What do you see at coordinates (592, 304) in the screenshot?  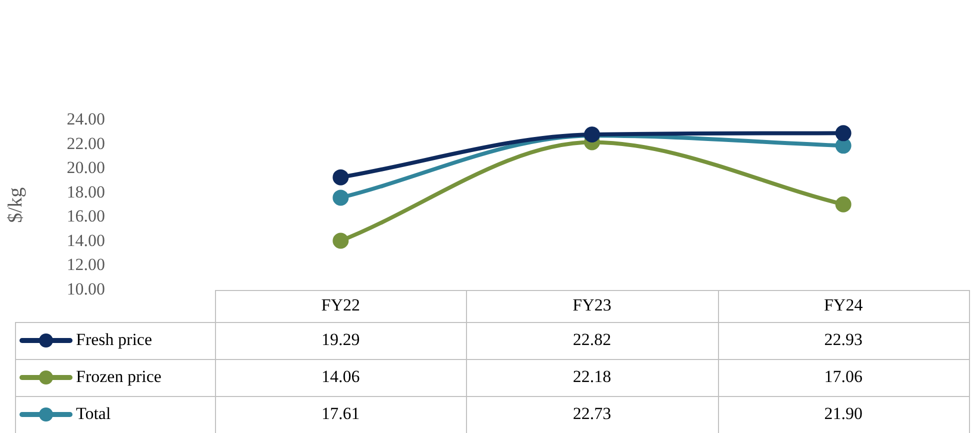 I see `x-tick-label: FY23` at bounding box center [592, 304].